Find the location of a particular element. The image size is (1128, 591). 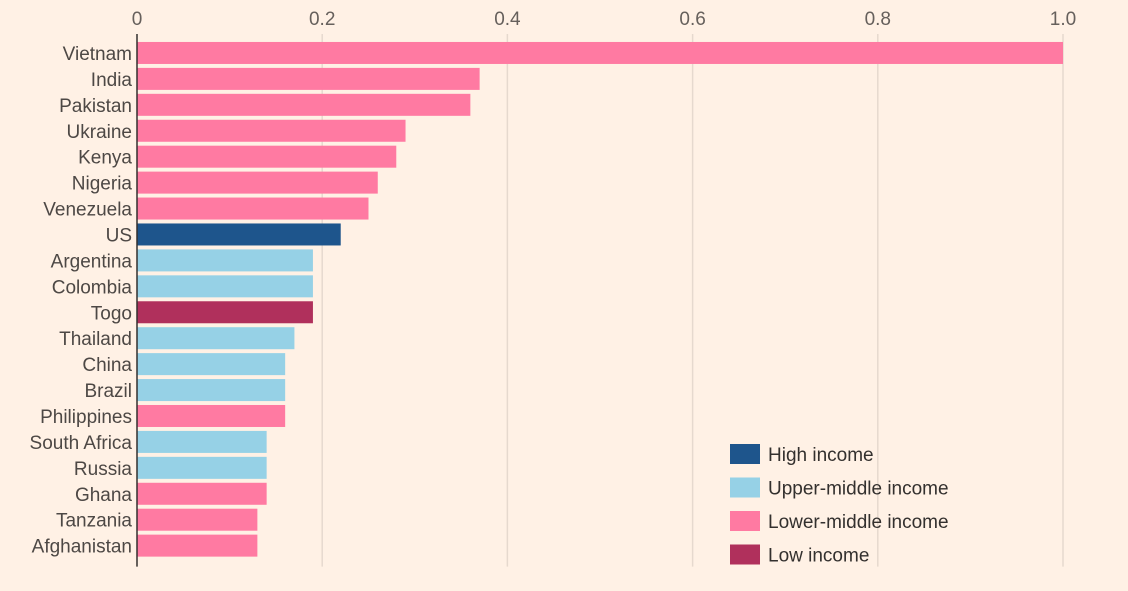

category-label: Ghana is located at coordinates (103, 495).